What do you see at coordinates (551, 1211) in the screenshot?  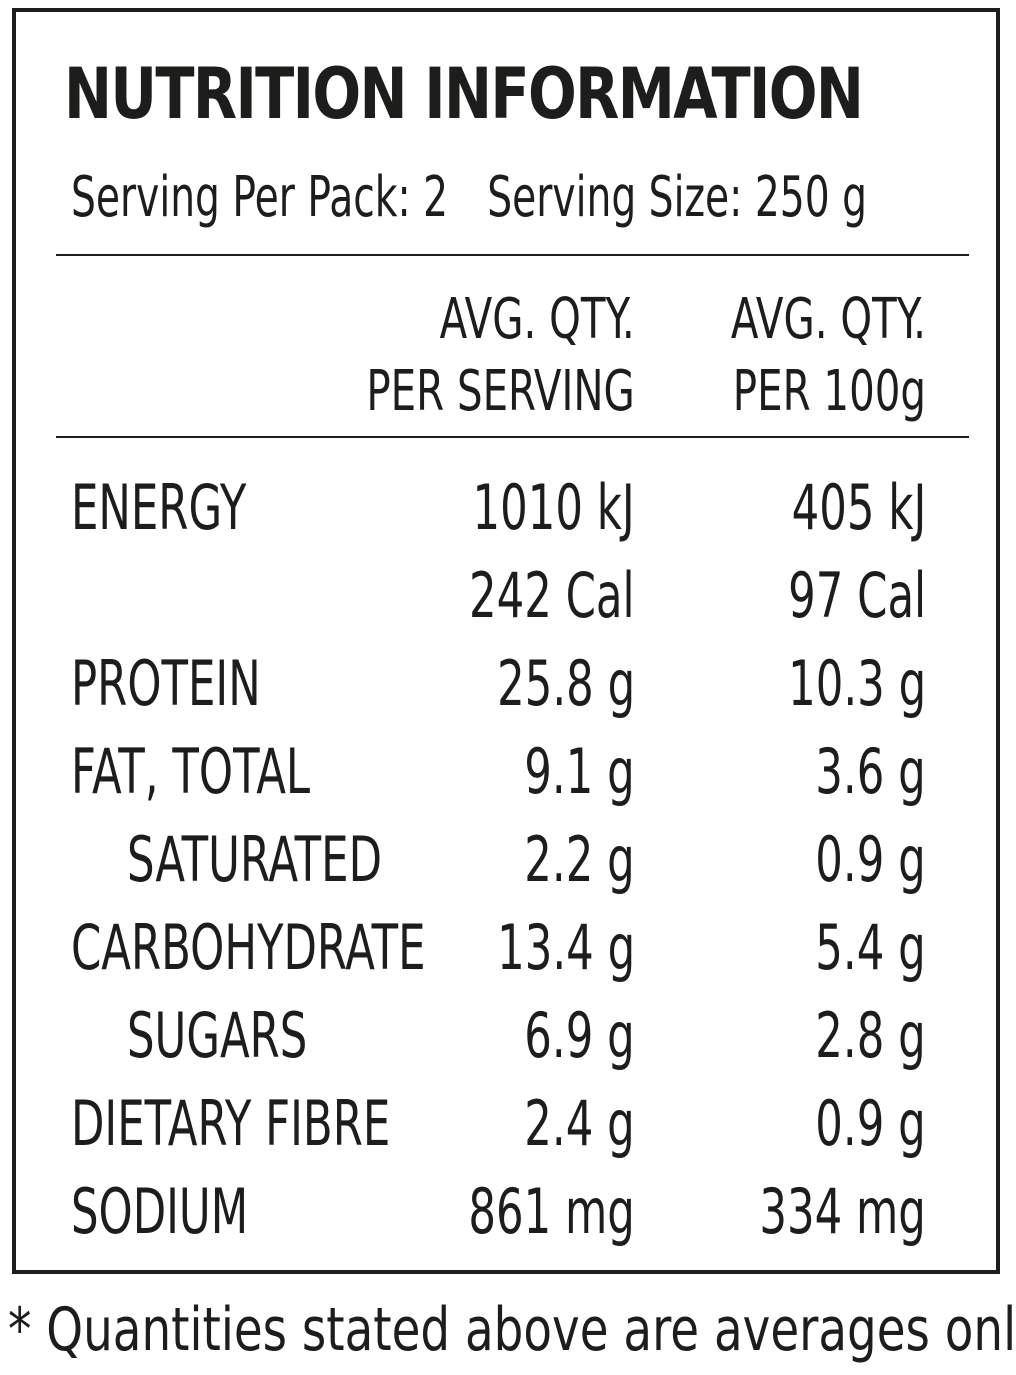 I see `value-per-serving: 861 mg` at bounding box center [551, 1211].